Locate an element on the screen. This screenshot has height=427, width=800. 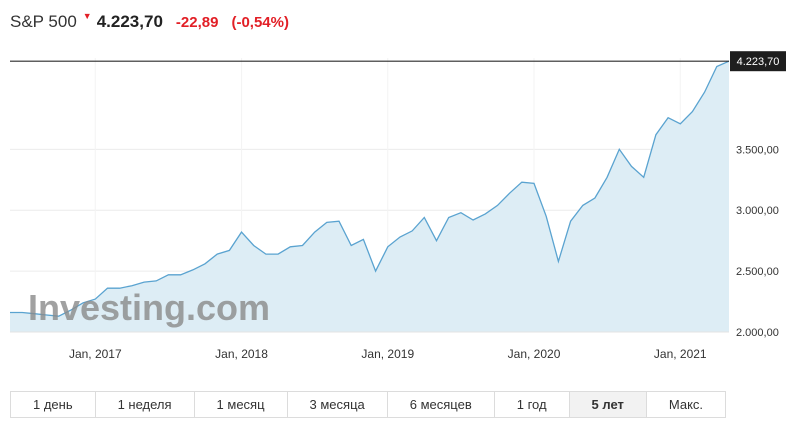
tab-3-months: 3 месяца is located at coordinates (338, 404).